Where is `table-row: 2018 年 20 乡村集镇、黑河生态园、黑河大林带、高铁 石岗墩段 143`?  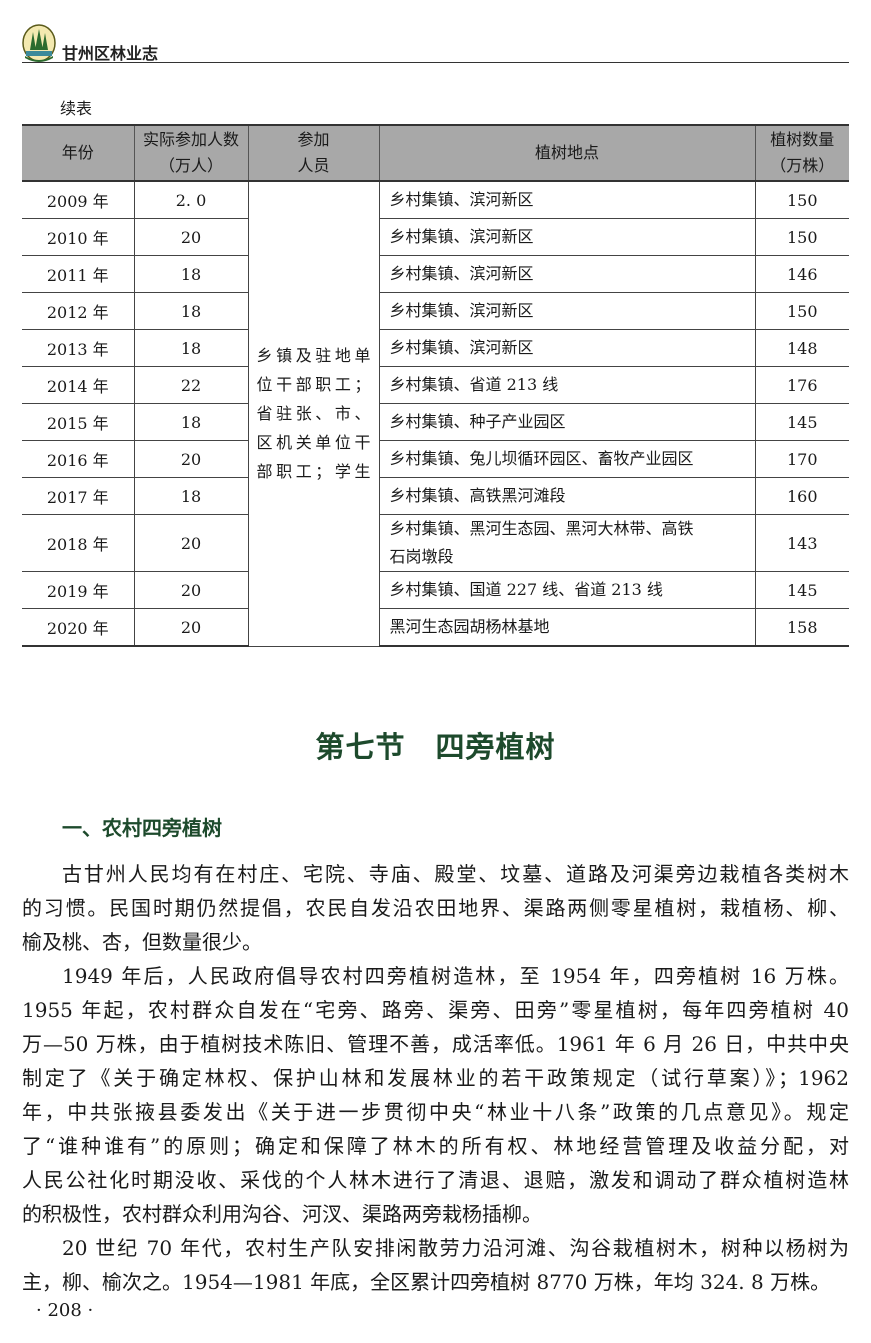
table-row: 2018 年 20 乡村集镇、黑河生态园、黑河大林带、高铁 石岗墩段 143 is located at coordinates (435, 543).